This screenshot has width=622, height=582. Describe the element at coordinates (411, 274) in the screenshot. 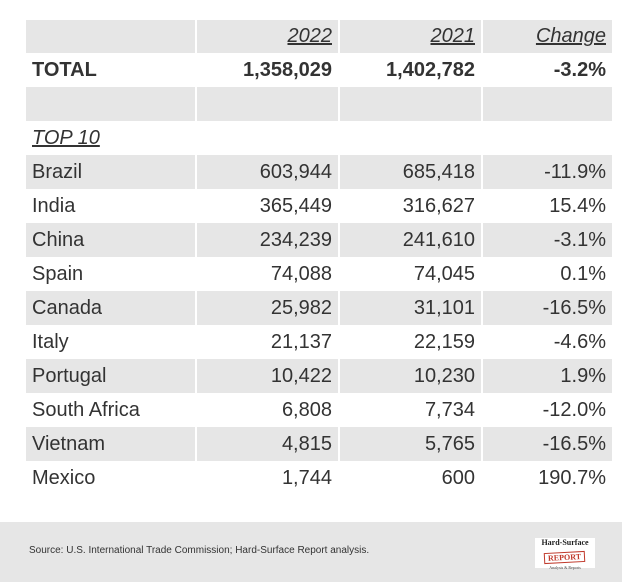

I see `value-2021-cell: 74,045` at that location.